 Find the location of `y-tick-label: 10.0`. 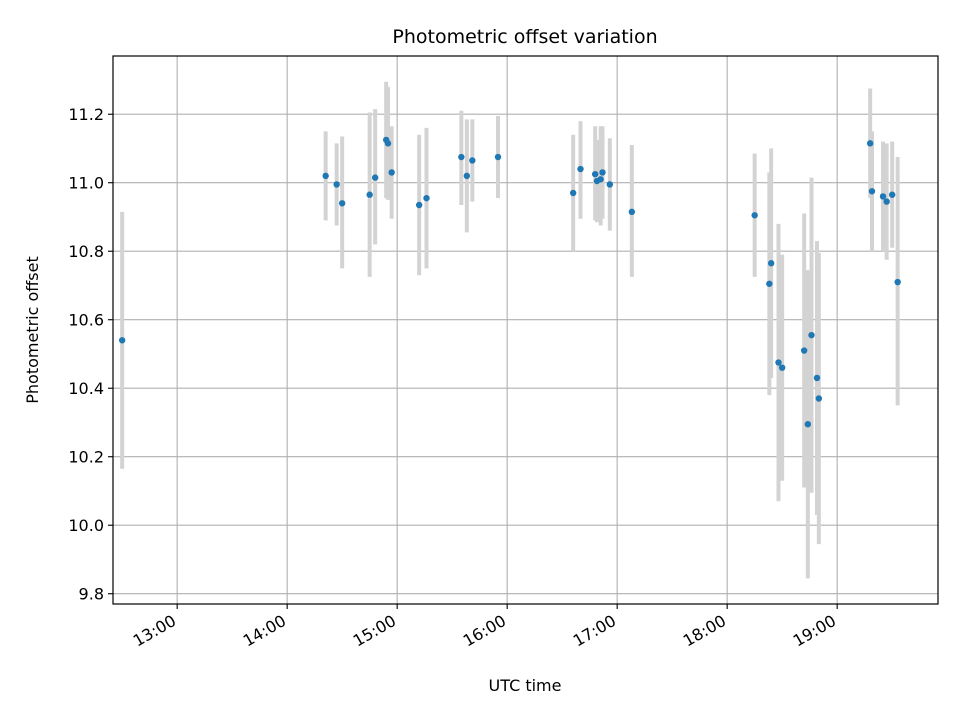

y-tick-label: 10.0 is located at coordinates (86, 525).